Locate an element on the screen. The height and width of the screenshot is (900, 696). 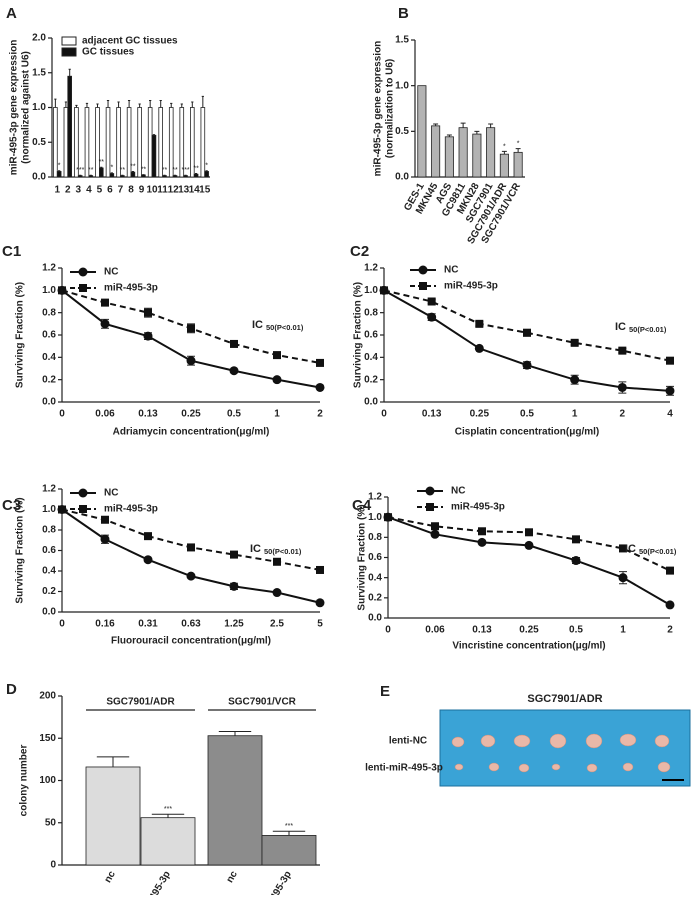
y-tick-label: 2.0 is located at coordinates (39, 38).